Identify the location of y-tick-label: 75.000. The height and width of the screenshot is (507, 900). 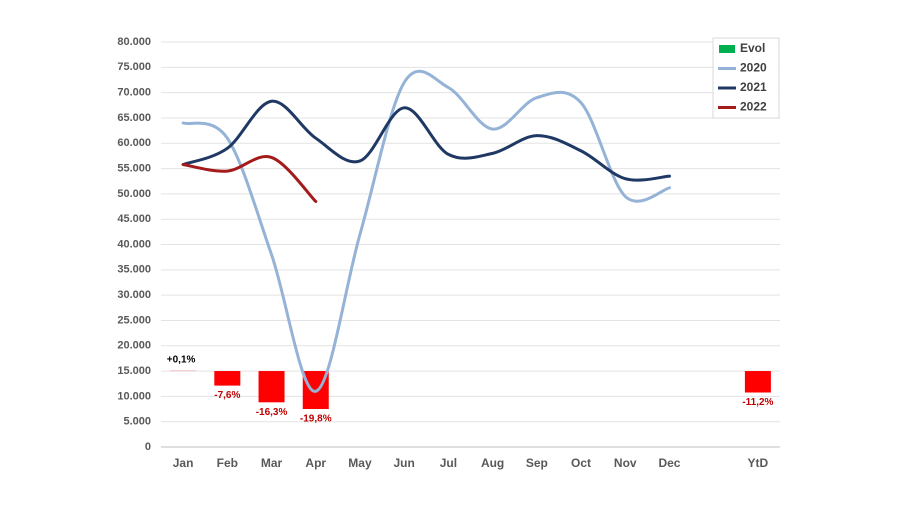
(134, 67).